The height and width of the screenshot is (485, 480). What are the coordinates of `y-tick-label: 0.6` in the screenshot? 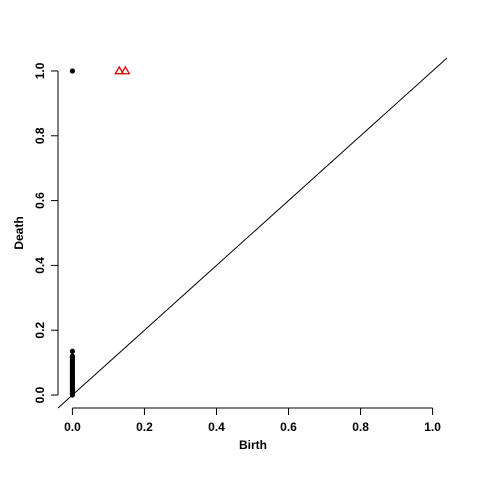 It's located at (40, 200).